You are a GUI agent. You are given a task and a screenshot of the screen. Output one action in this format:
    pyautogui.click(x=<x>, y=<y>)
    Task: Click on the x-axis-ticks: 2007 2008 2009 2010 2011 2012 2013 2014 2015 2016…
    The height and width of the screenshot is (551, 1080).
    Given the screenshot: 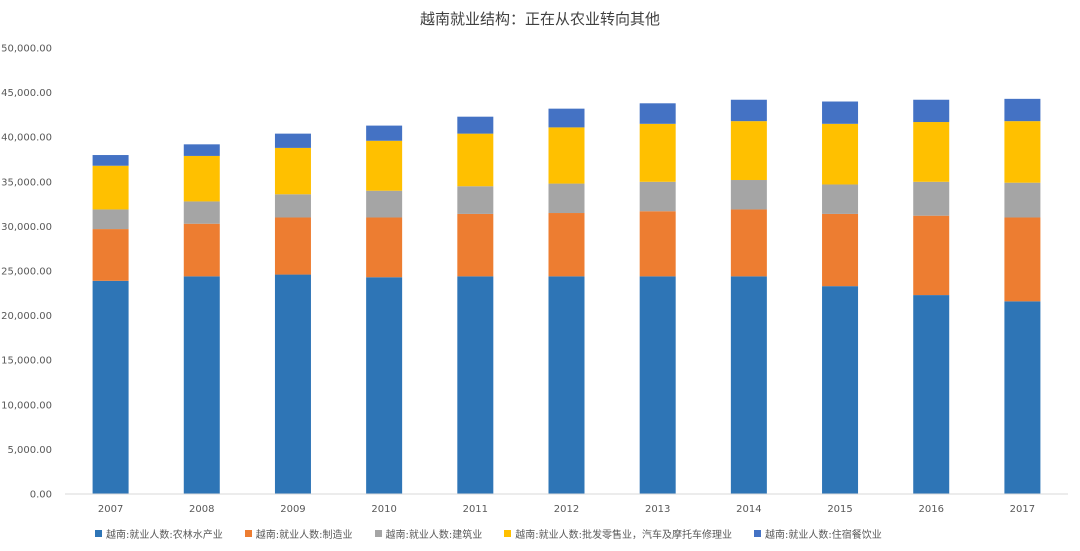 What is the action you would take?
    pyautogui.click(x=566, y=509)
    